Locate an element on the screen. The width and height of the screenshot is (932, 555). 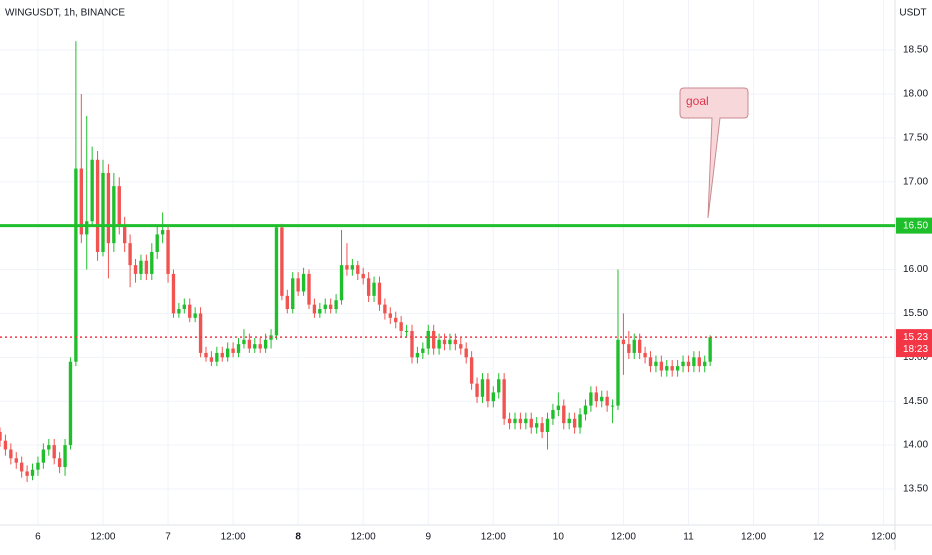
countdown-label: 18:23 is located at coordinates (915, 349).